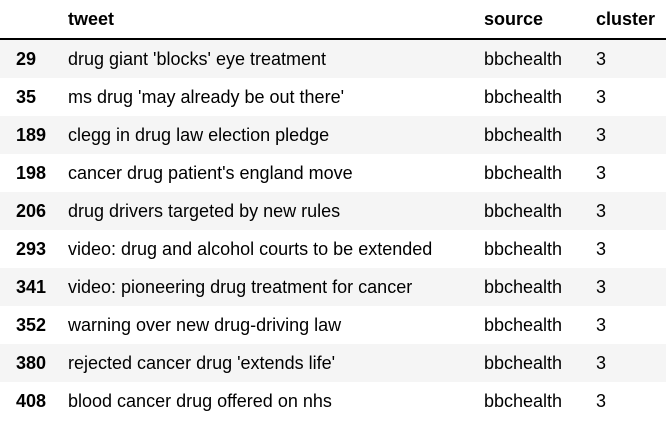 This screenshot has width=666, height=426. Describe the element at coordinates (268, 58) in the screenshot. I see `cell-tweet: drug giant 'blocks' eye treatment` at that location.